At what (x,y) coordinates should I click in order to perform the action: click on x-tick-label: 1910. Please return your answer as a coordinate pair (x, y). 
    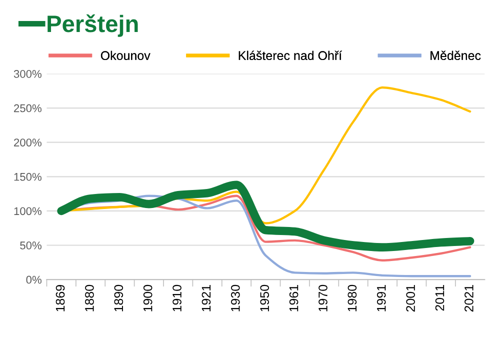
    Looking at the image, I should click on (177, 298).